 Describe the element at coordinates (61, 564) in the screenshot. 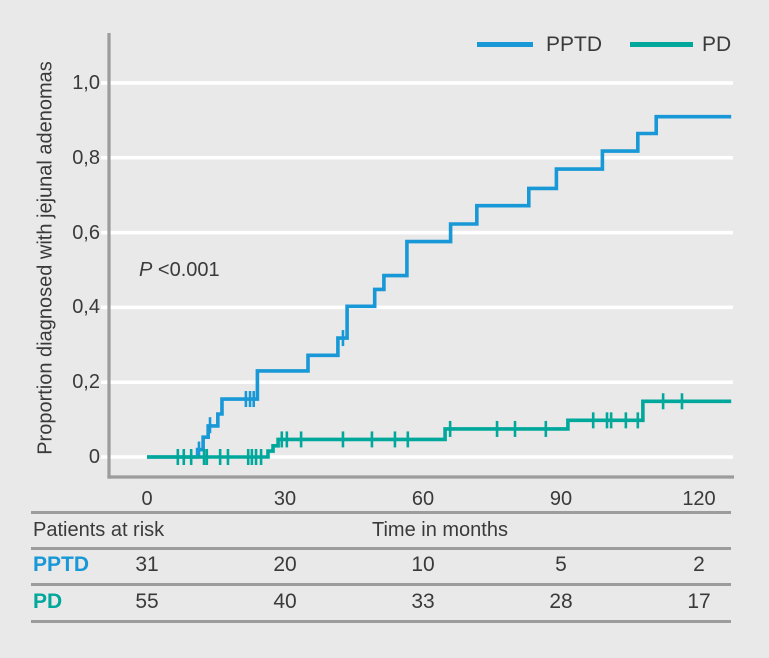

I see `risk-row-label-pptd: PPTD` at that location.